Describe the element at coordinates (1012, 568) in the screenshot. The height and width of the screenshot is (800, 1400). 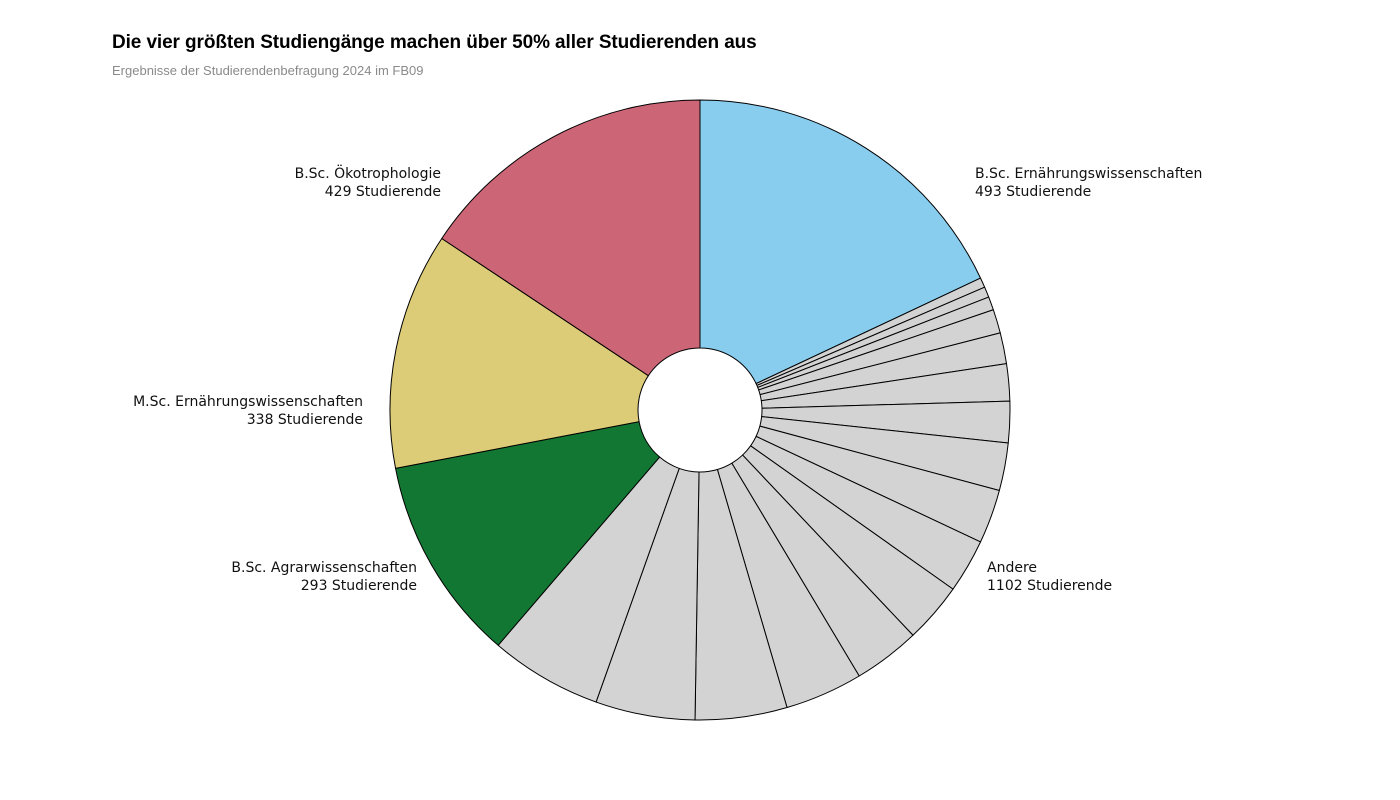
I see `label-line-name: Andere` at that location.